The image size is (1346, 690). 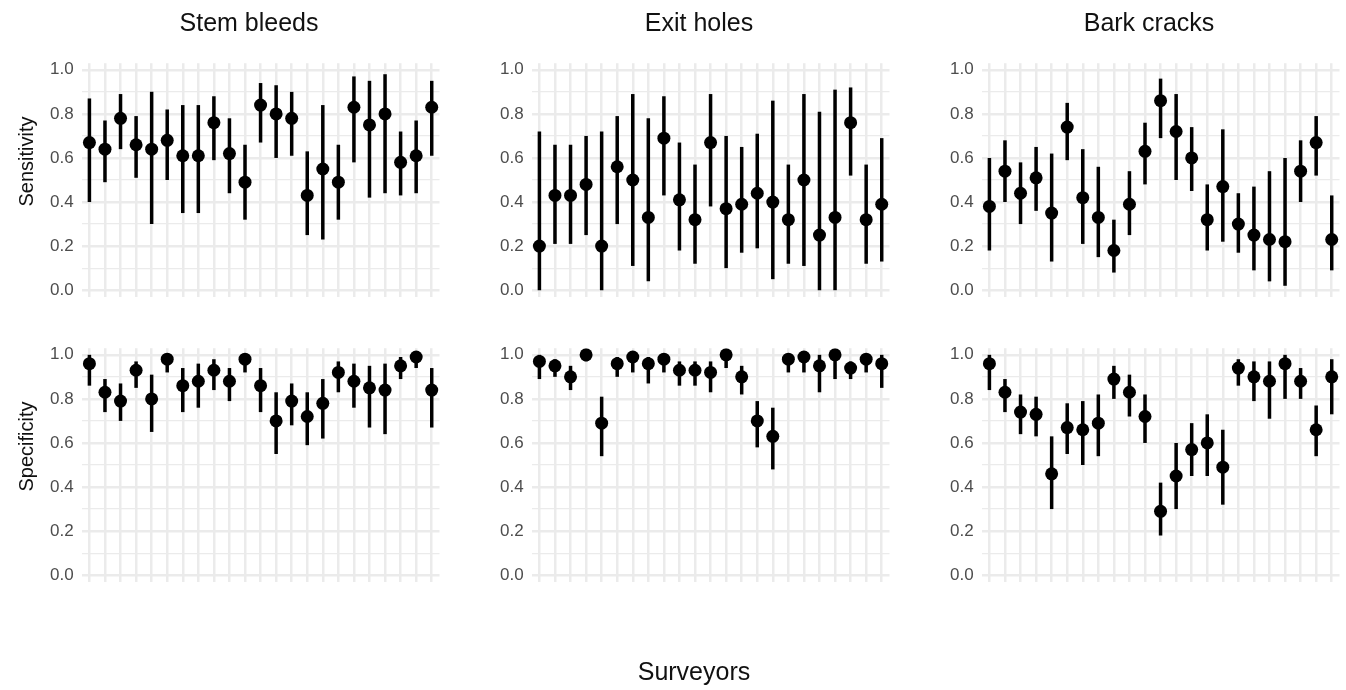 What do you see at coordinates (249, 22) in the screenshot?
I see `chart-title: Stem bleeds` at bounding box center [249, 22].